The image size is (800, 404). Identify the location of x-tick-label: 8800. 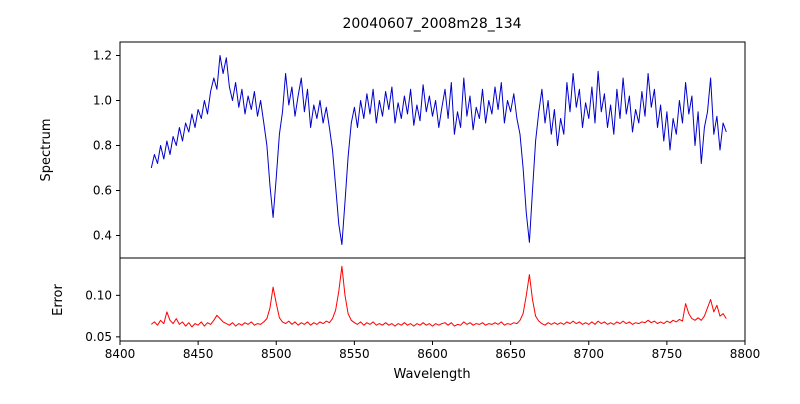
(745, 354).